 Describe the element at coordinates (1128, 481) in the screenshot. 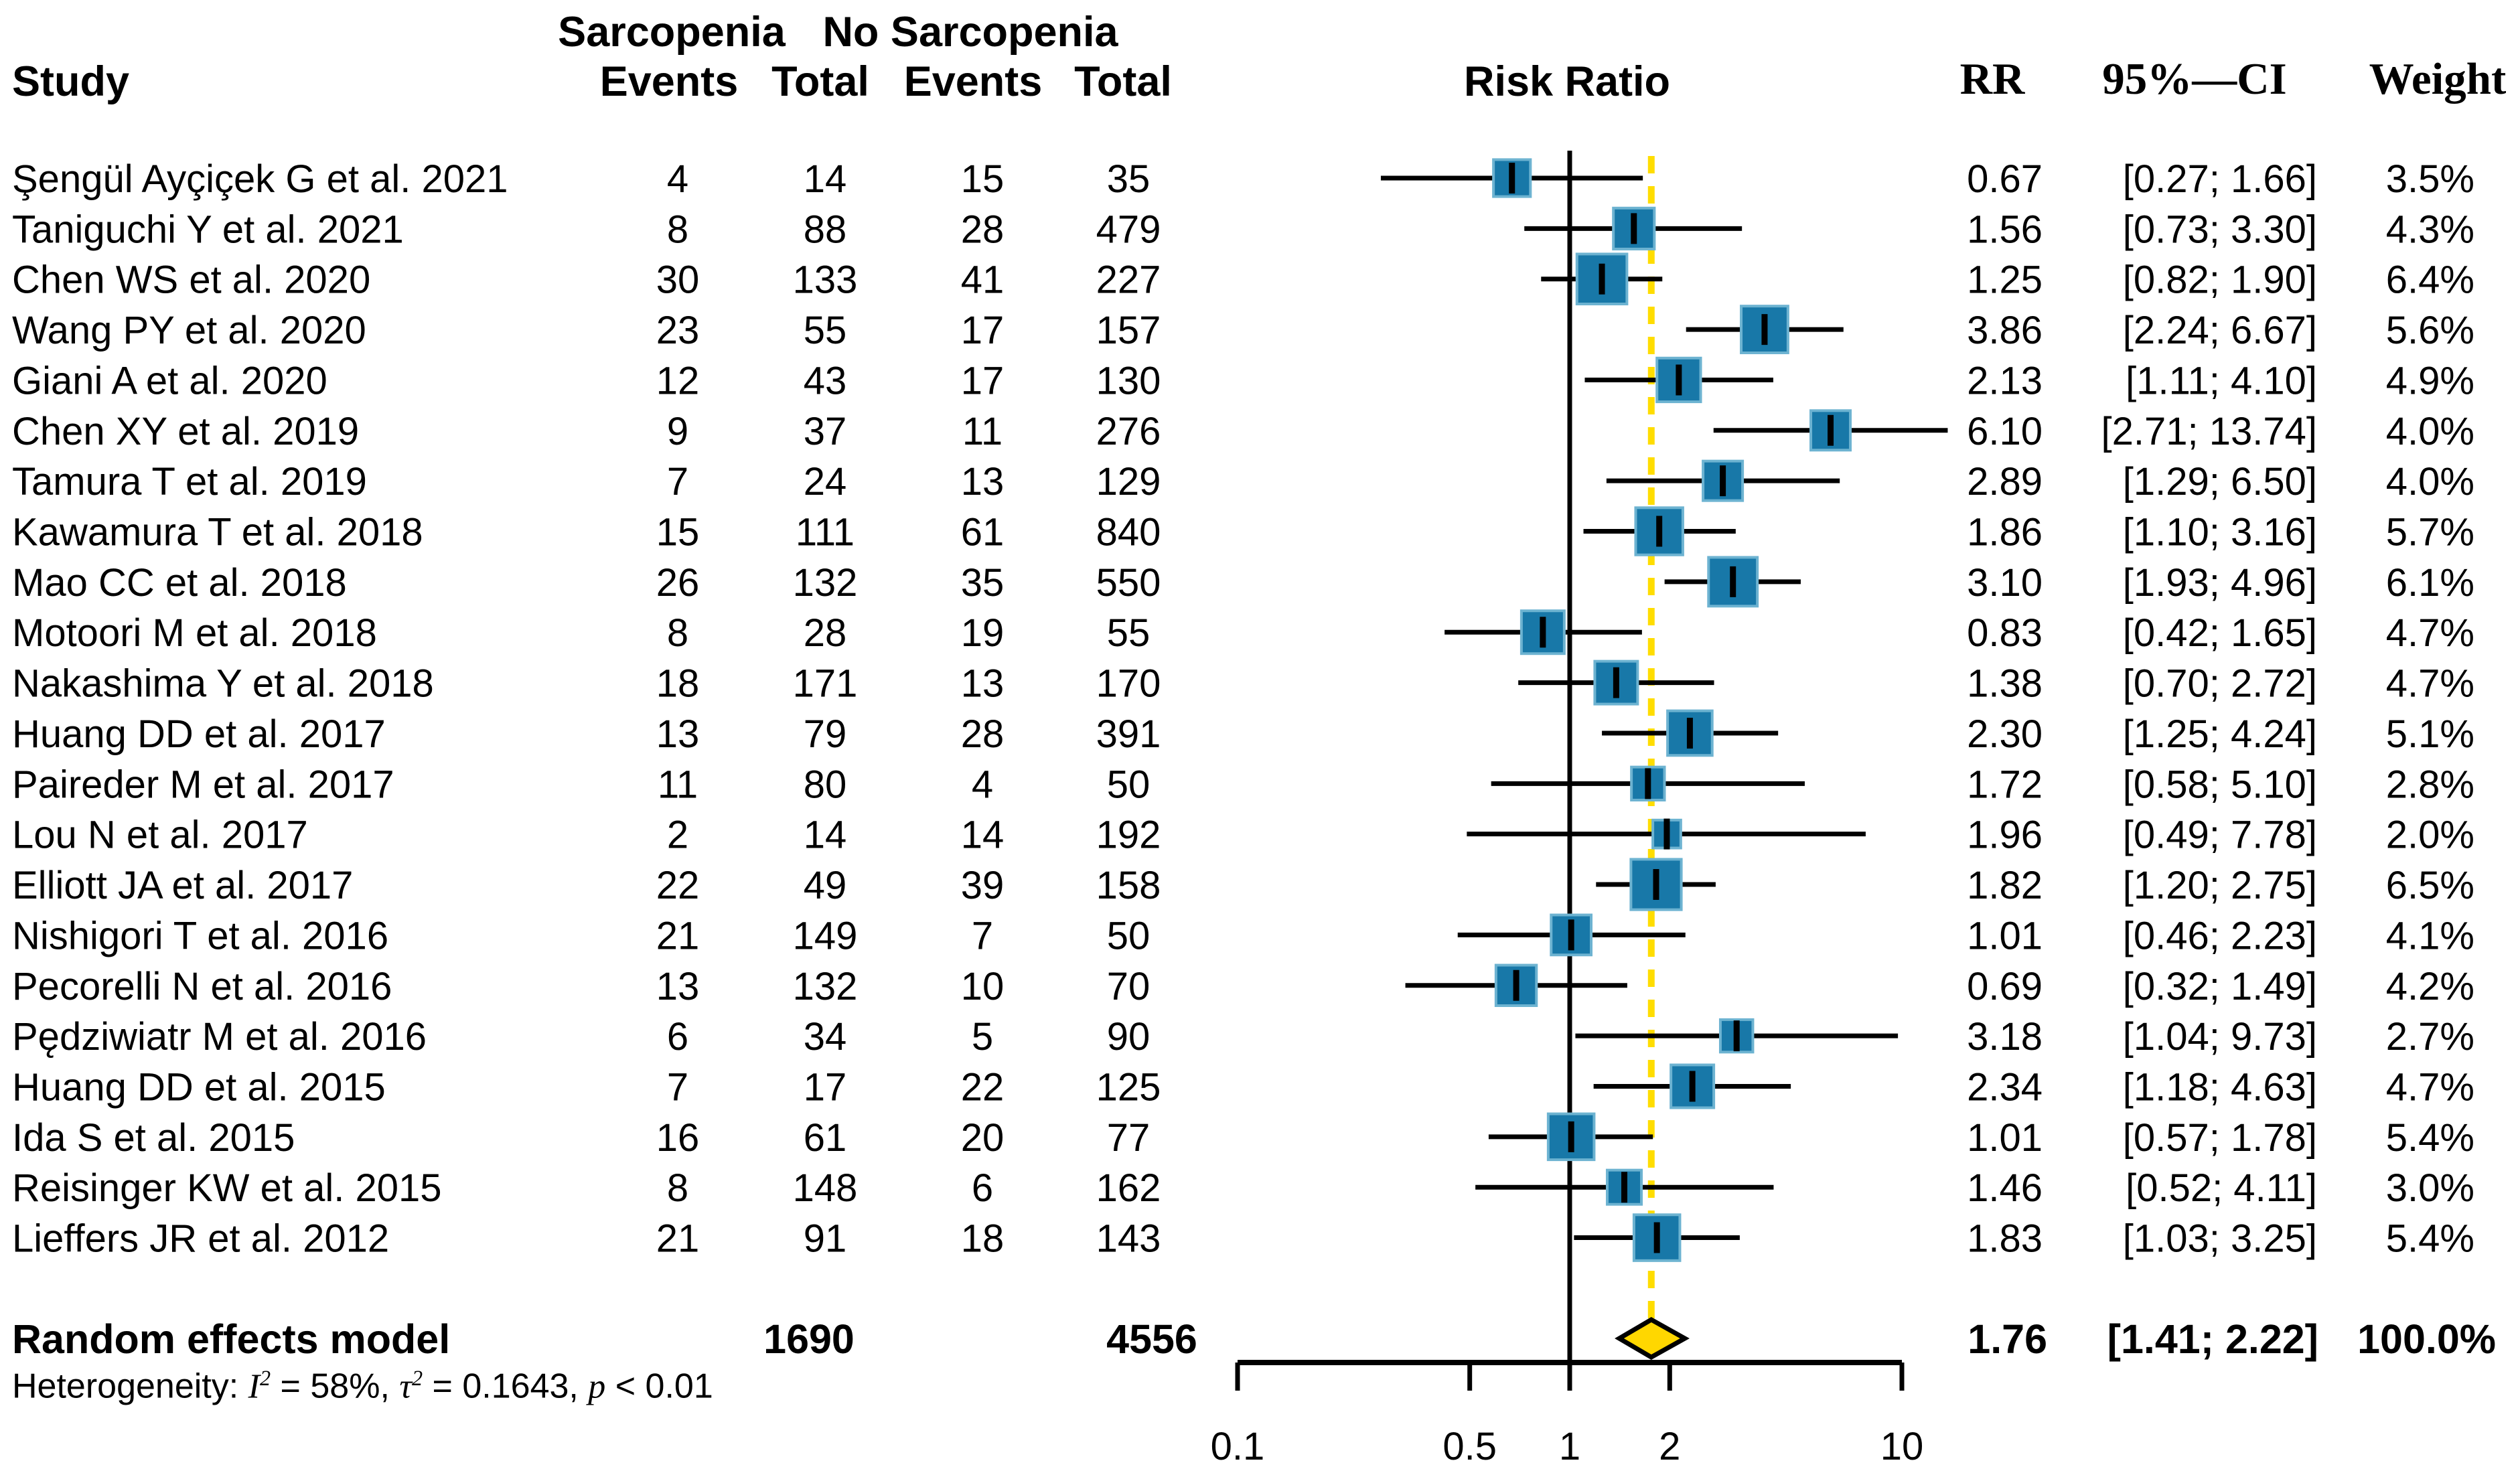

I see `total2-value: 129` at that location.